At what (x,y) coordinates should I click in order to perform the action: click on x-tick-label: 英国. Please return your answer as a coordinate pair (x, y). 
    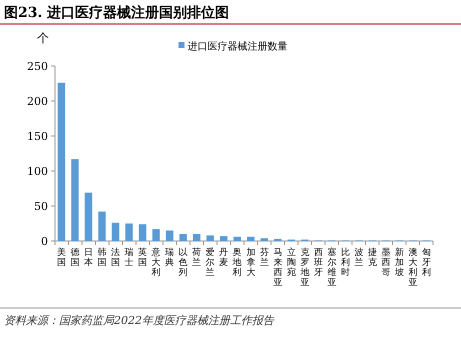
    Looking at the image, I should click on (143, 257).